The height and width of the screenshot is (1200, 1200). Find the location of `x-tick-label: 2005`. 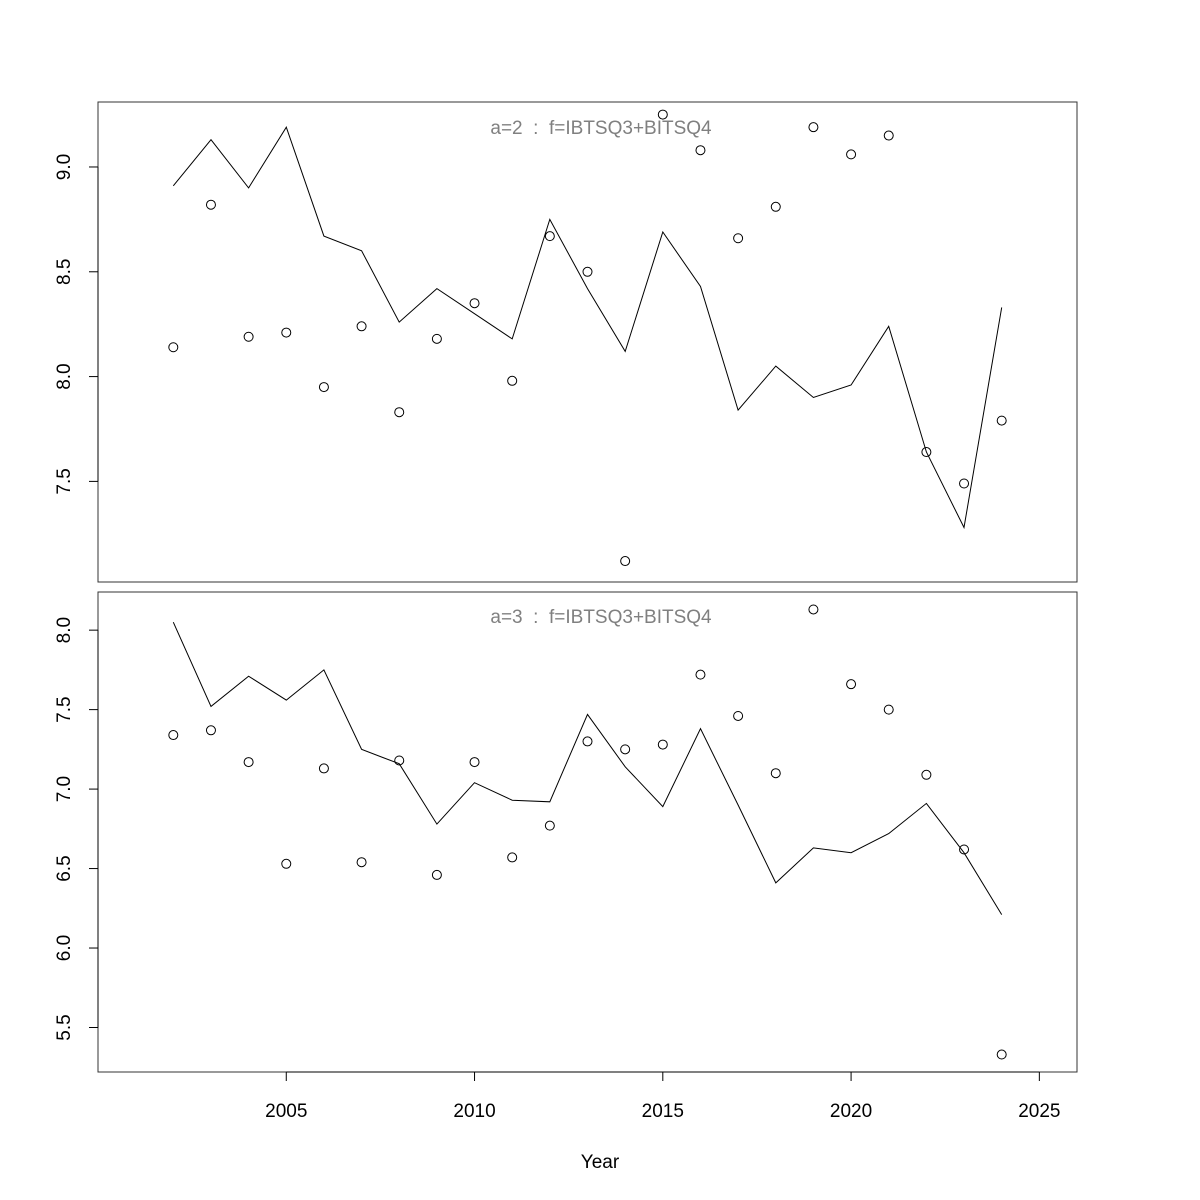

x-tick-label: 2005 is located at coordinates (286, 1111).